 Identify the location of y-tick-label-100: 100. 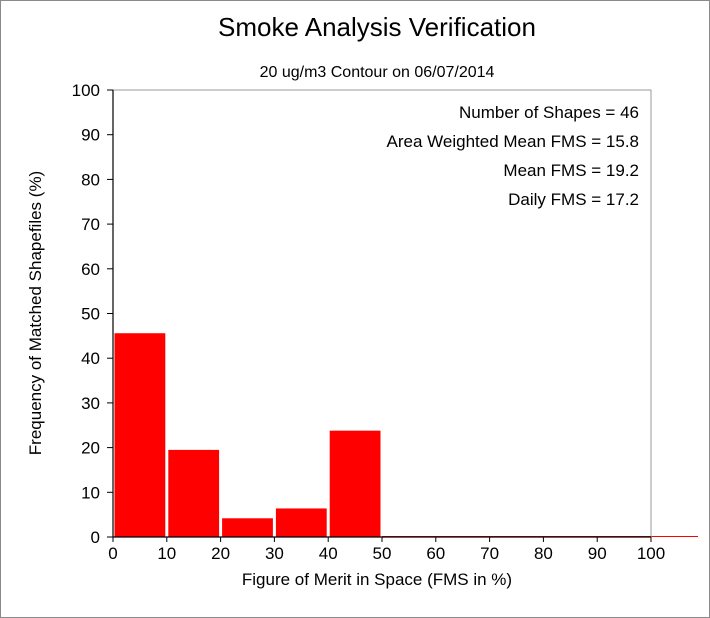
(86, 90).